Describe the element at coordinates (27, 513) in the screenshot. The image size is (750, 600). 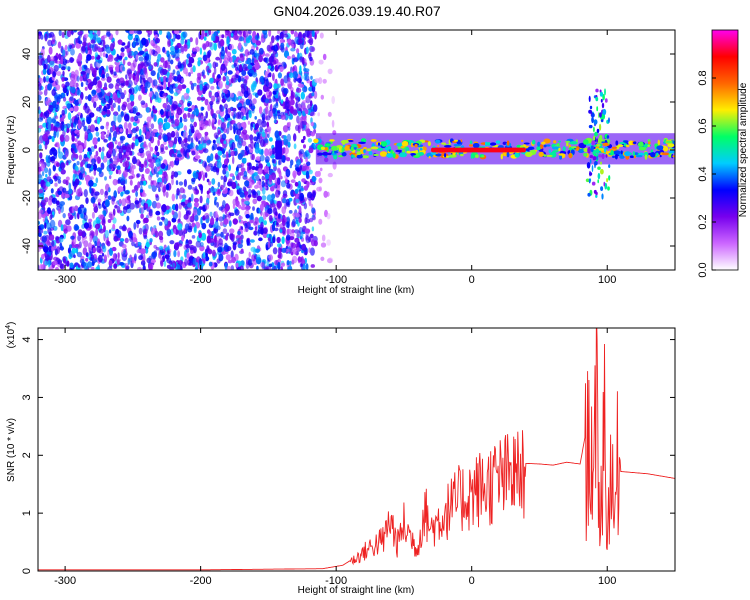
I see `y-tick-label: 1` at that location.